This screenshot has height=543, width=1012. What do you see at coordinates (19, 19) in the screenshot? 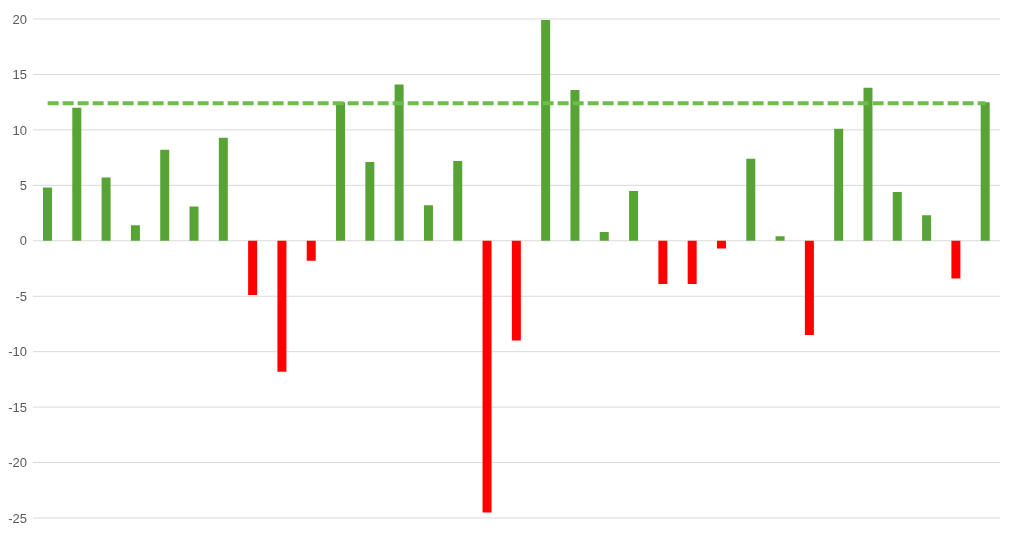
I see `y-tick-label: 20` at bounding box center [19, 19].